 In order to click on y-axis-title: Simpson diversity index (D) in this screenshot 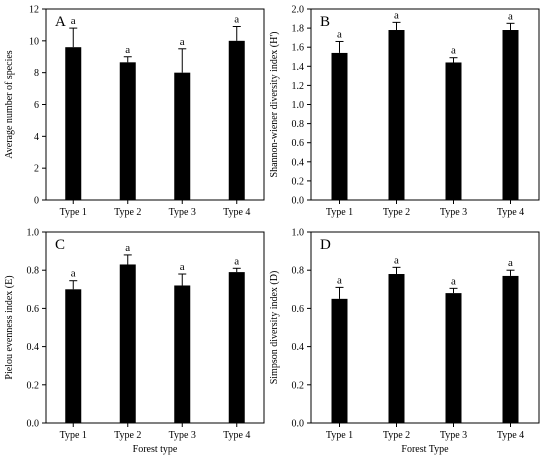, I will do `click(274, 328)`.